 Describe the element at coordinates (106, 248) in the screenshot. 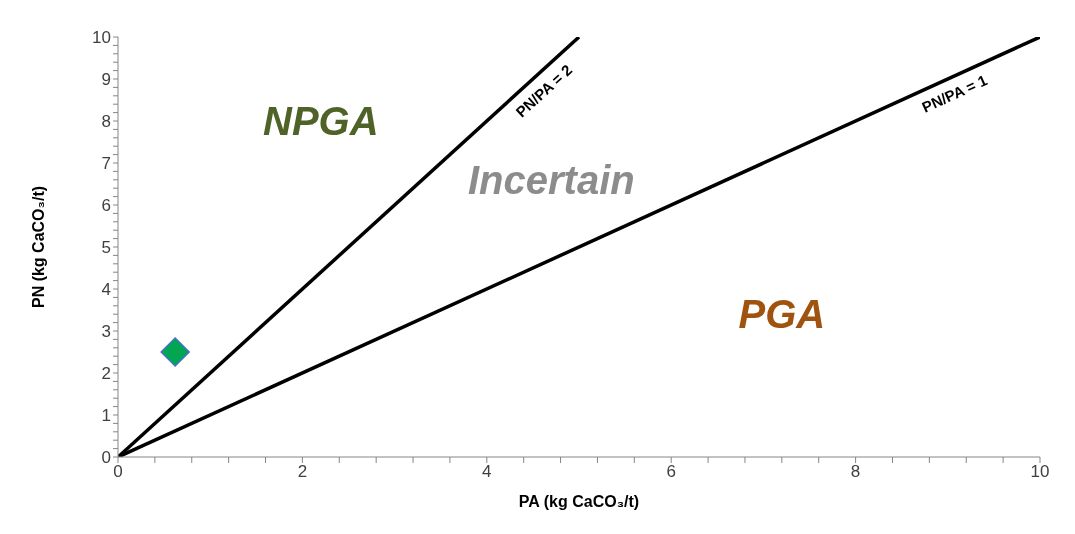

I see `y-tick-label: 5` at that location.